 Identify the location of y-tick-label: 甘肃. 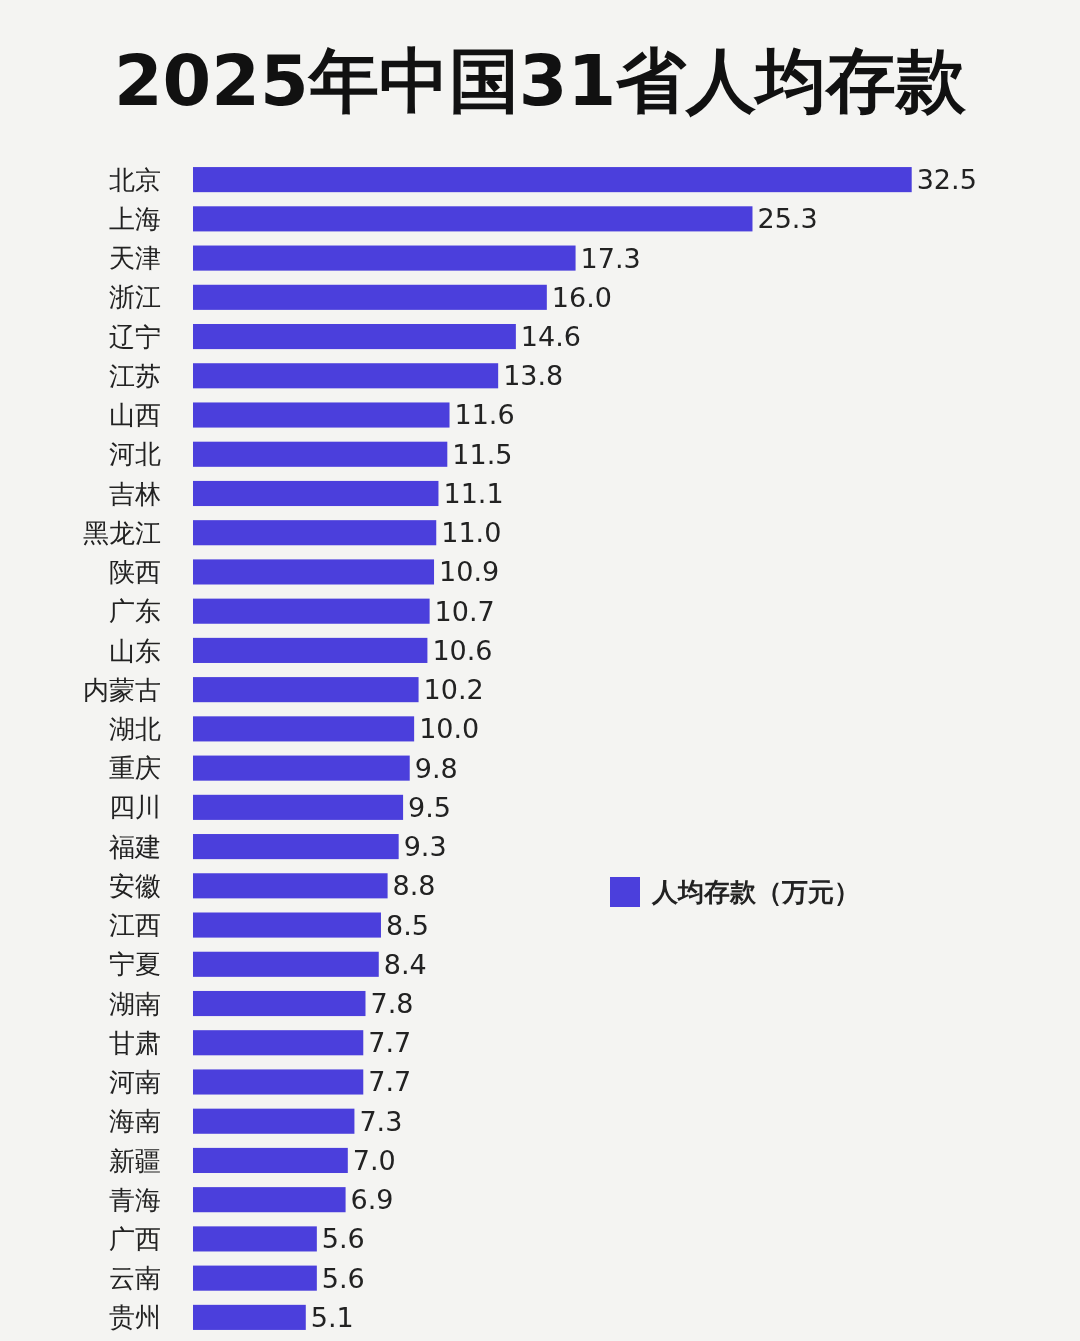
(135, 1042).